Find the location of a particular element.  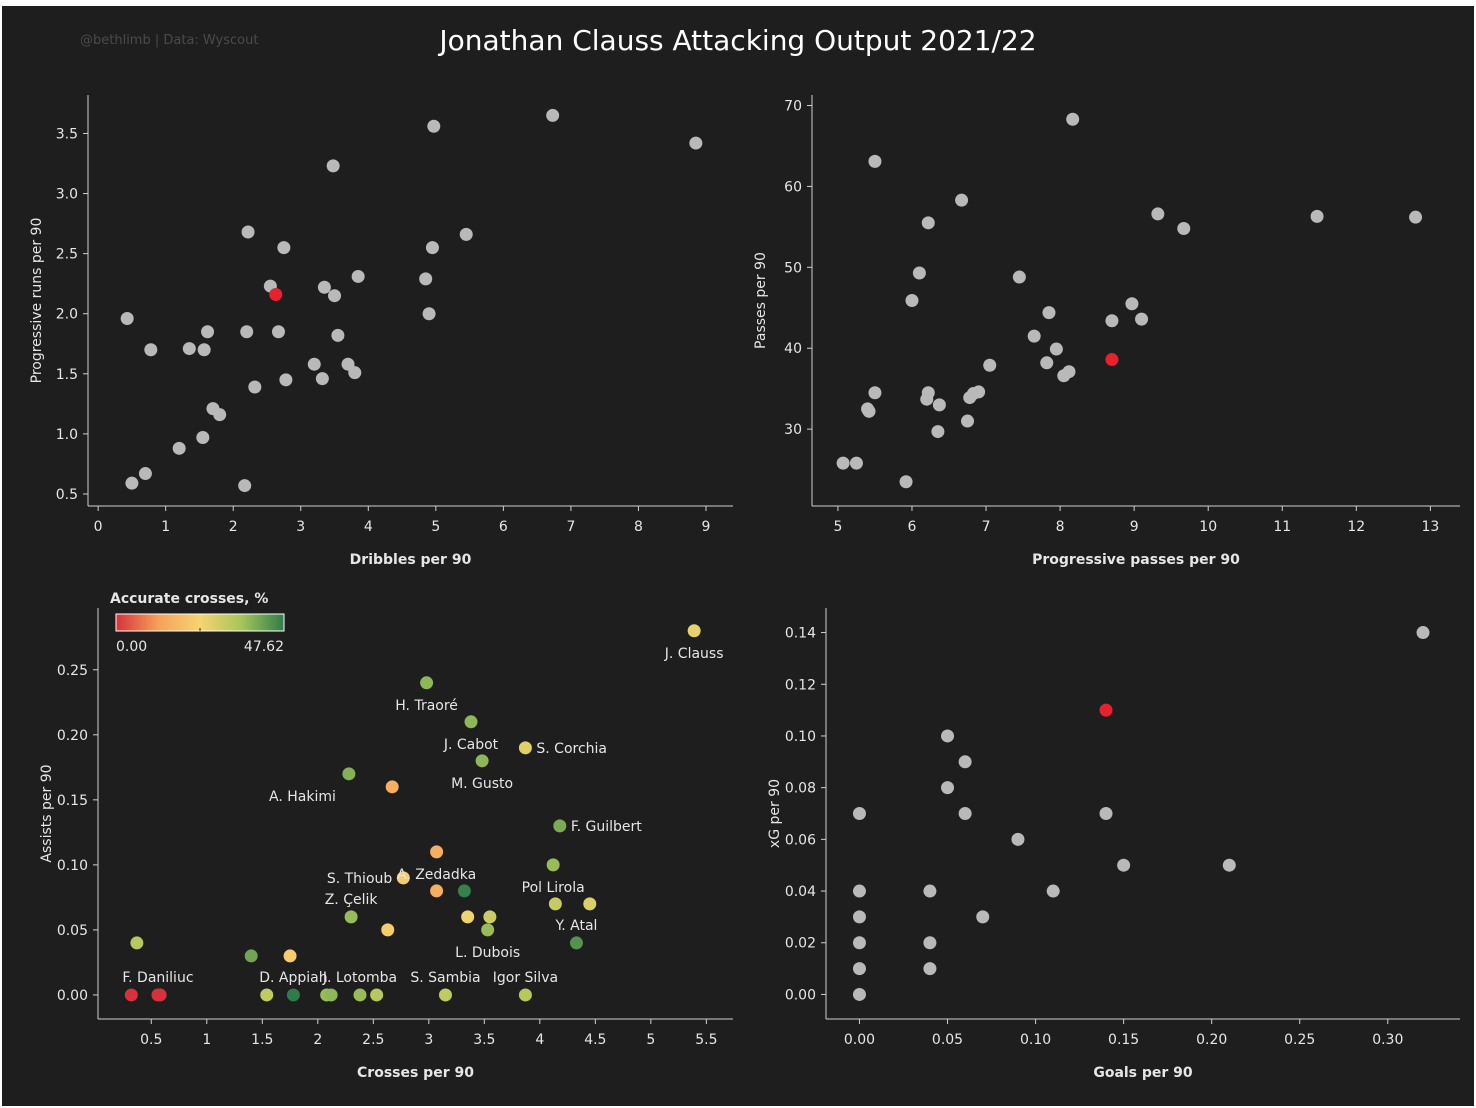

x-tick-label: 6 is located at coordinates (912, 527).